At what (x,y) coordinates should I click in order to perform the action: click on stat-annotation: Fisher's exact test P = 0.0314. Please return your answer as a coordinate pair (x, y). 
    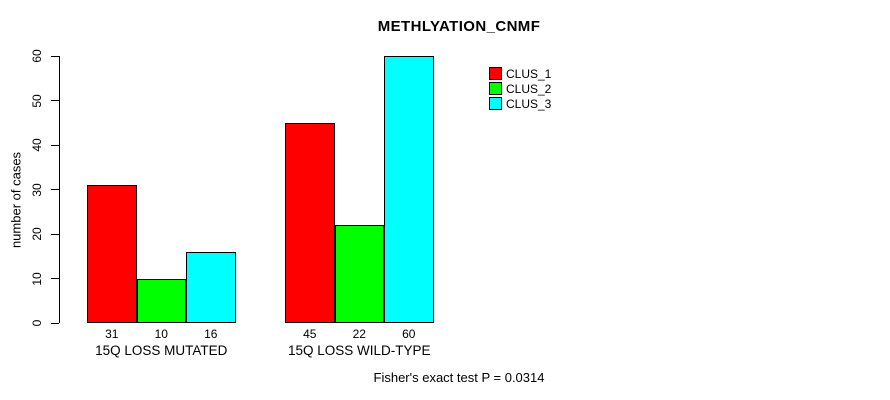
    Looking at the image, I should click on (459, 377).